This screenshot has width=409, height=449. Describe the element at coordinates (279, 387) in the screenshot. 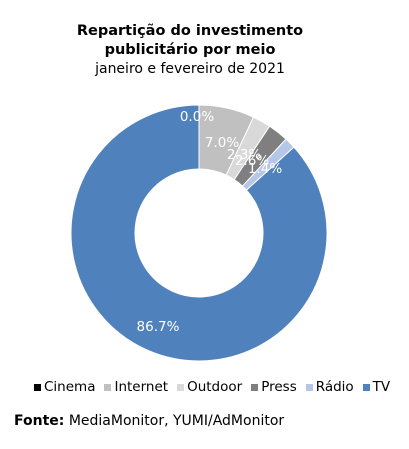

I see `legend-label: Press` at that location.